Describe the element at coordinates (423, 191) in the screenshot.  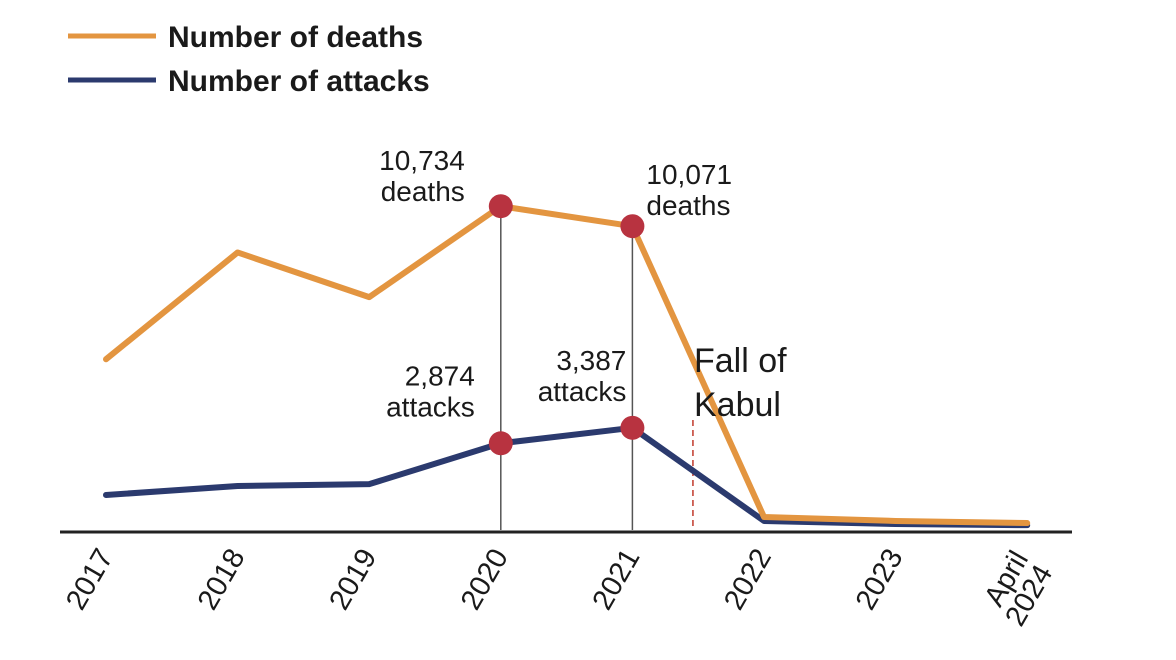
I see `annotation-unit-0: deaths` at that location.